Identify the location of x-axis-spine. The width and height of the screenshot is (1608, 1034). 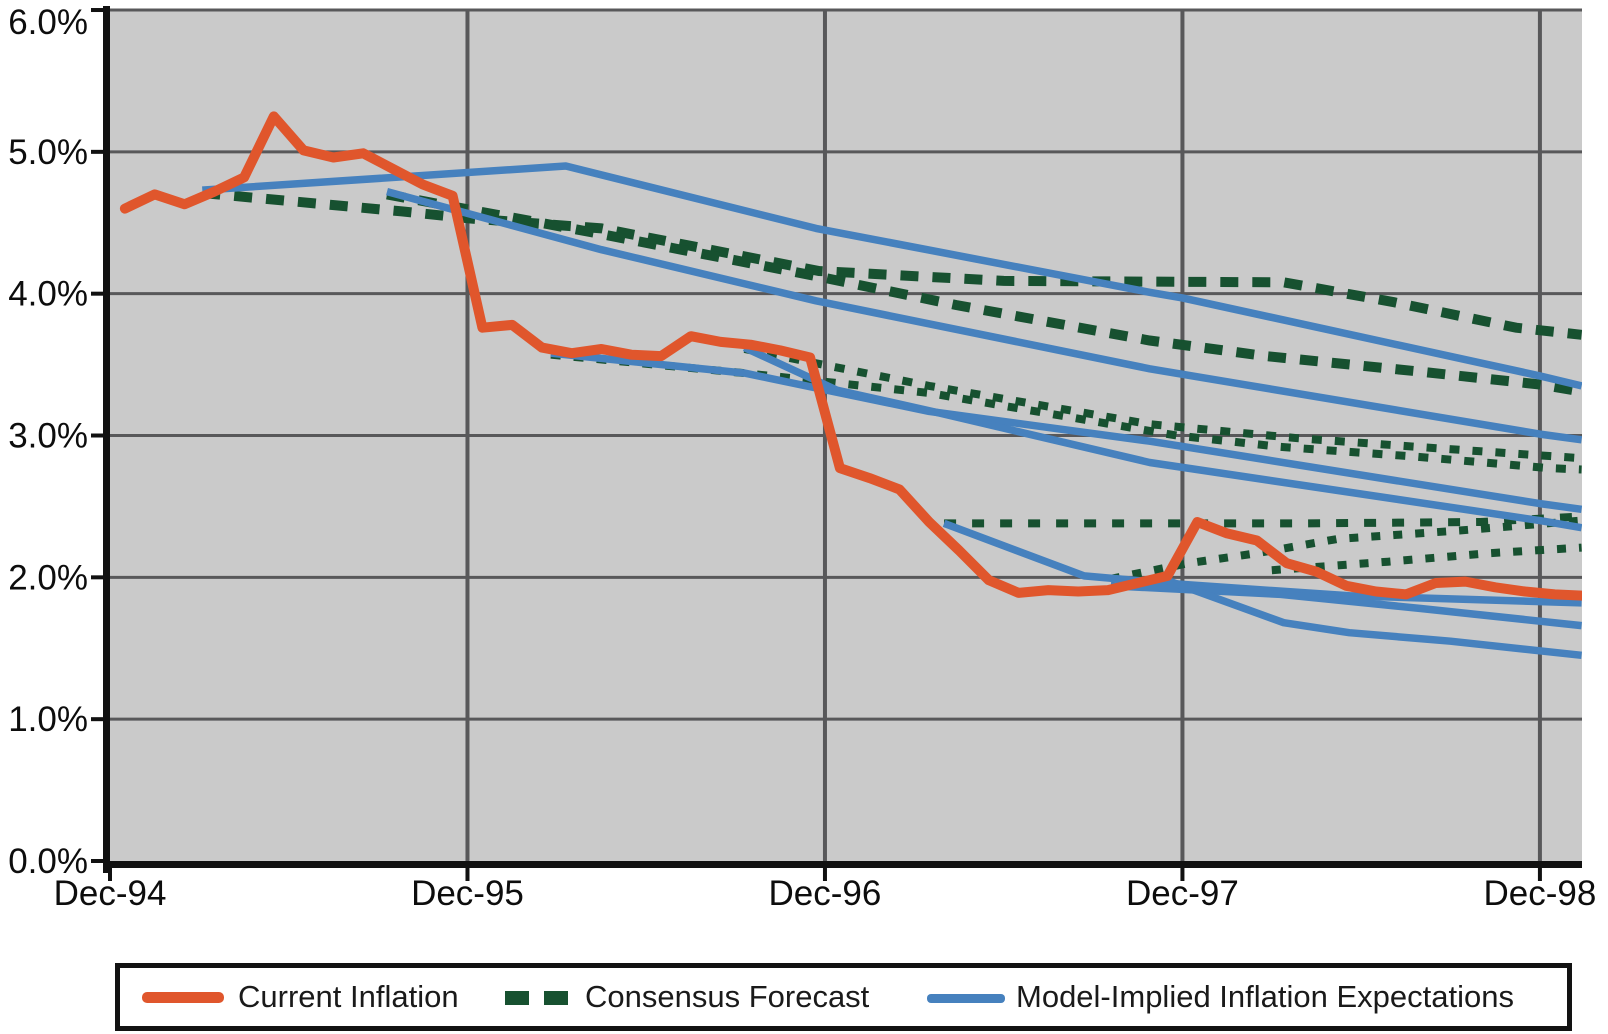
(842, 864).